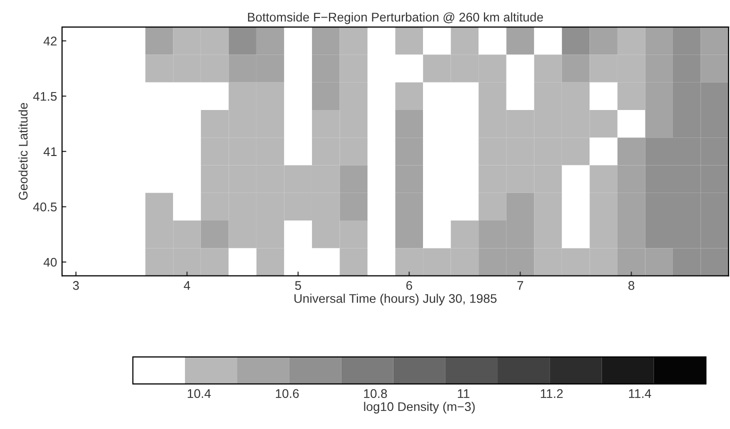 The width and height of the screenshot is (730, 429). Describe the element at coordinates (75, 285) in the screenshot. I see `x-tick-label: 3` at that location.